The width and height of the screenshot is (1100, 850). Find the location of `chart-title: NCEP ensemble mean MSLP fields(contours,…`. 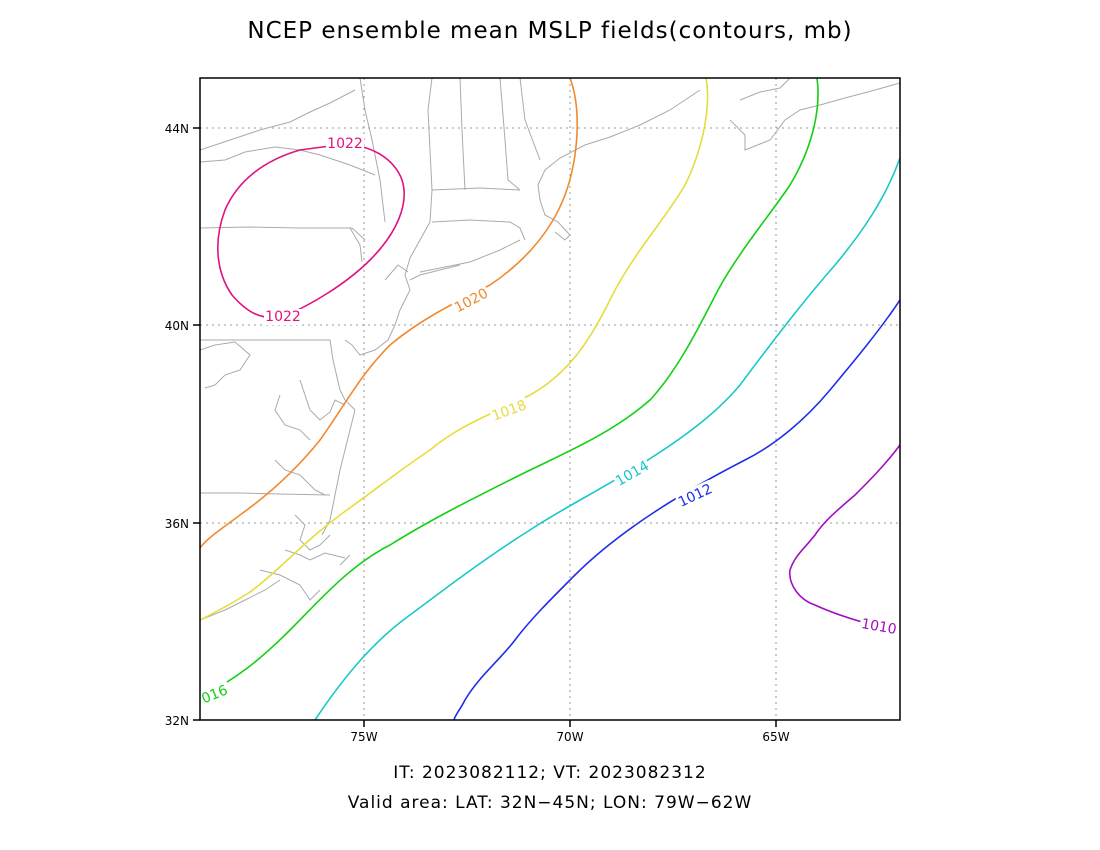

chart-title: NCEP ensemble mean MSLP fields(contours,… is located at coordinates (550, 31).